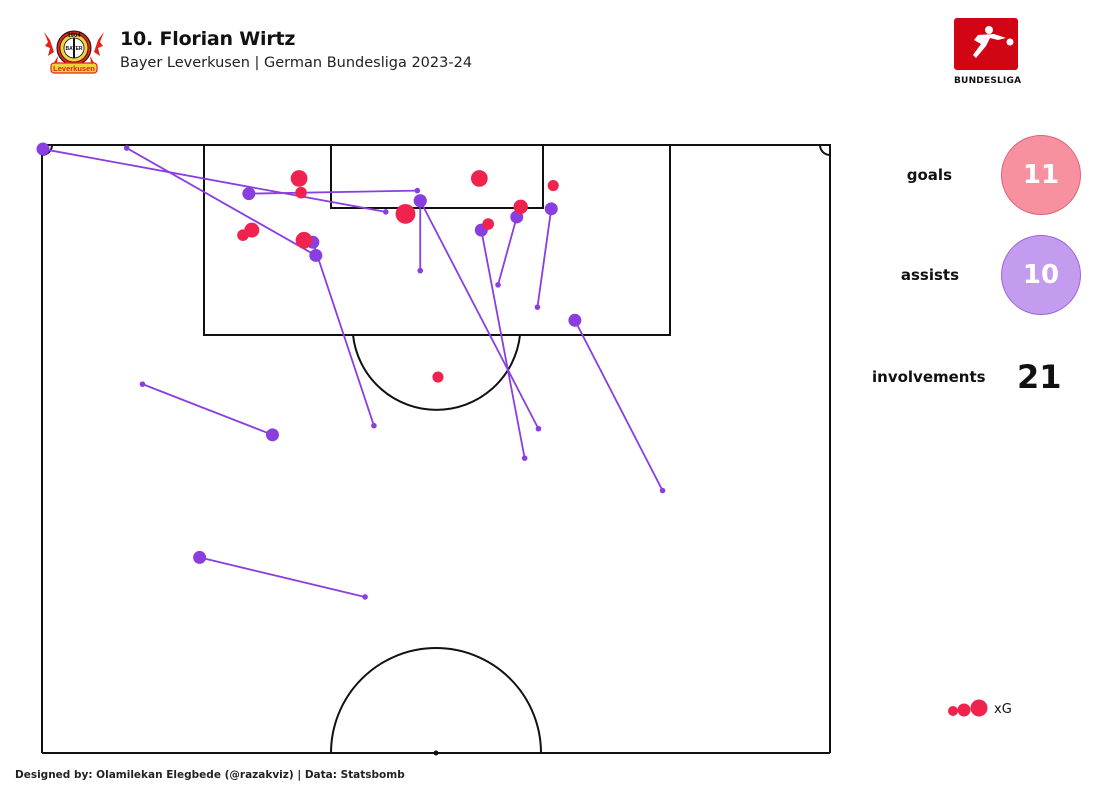  Describe the element at coordinates (74, 36) in the screenshot. I see `crest-year: 1904` at that location.